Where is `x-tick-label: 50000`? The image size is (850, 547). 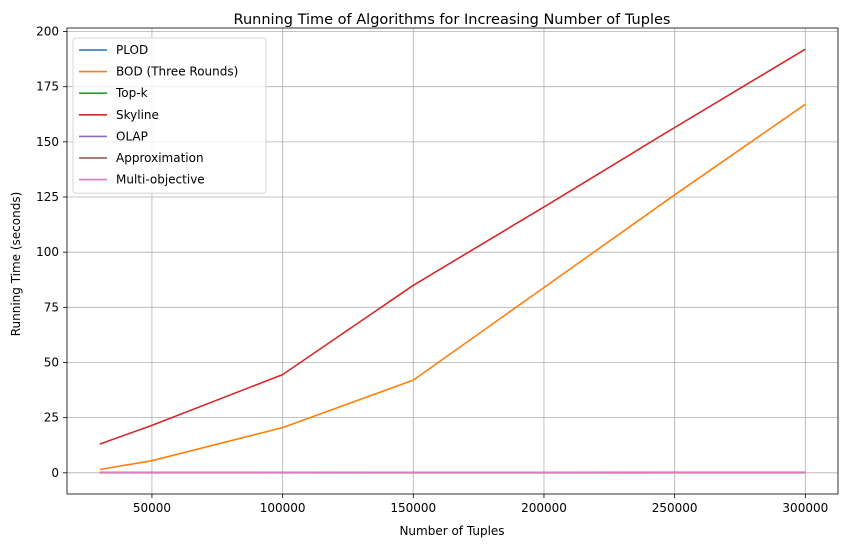 x-tick-label: 50000 is located at coordinates (152, 508).